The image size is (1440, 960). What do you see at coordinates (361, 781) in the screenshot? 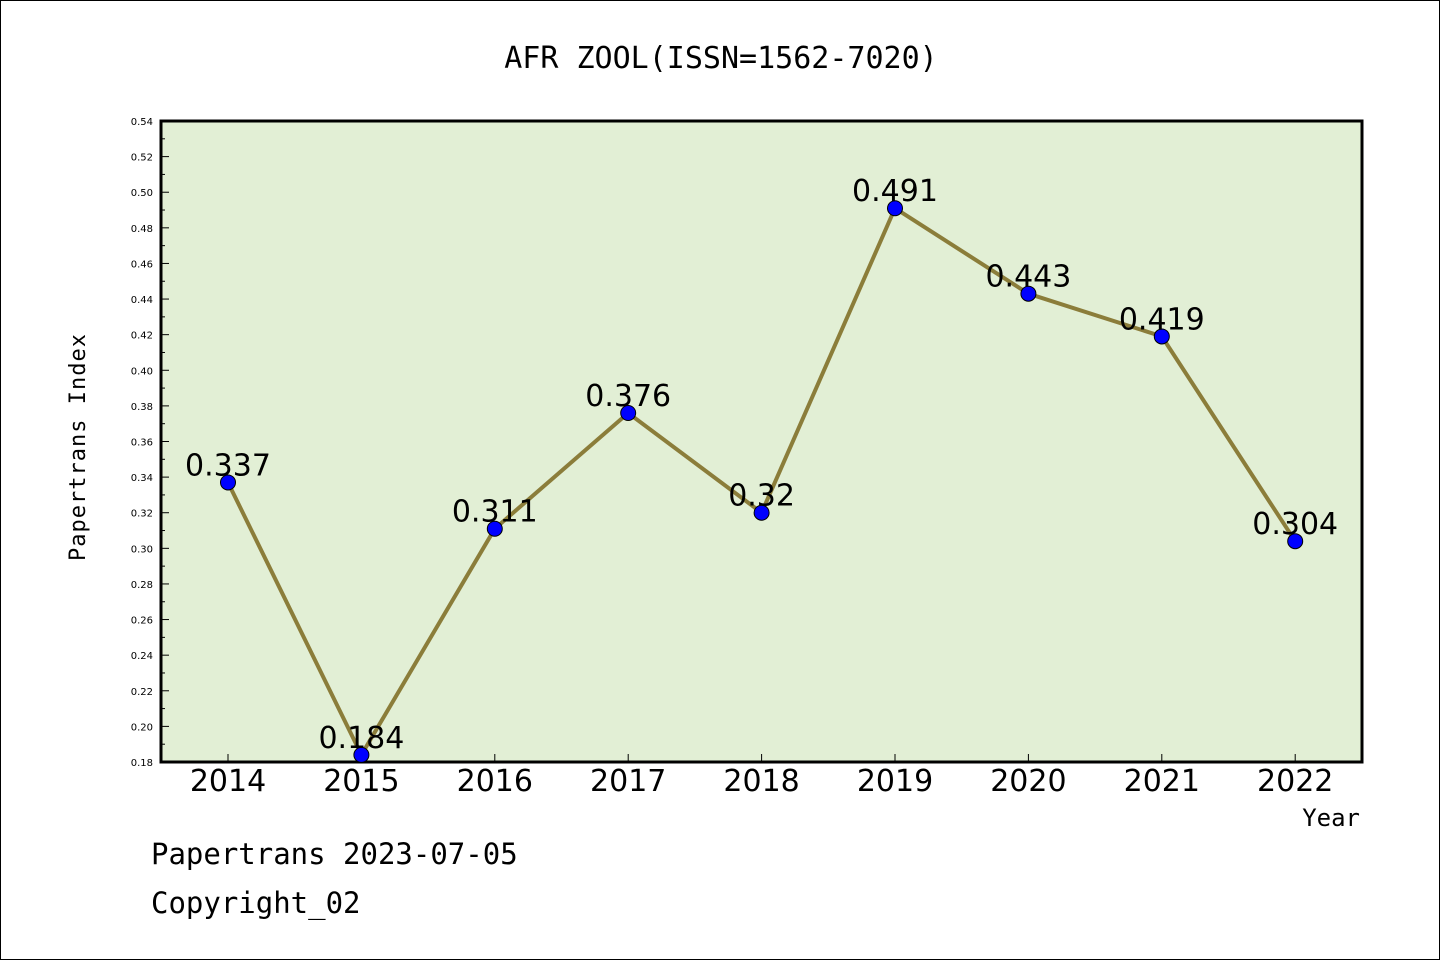
I see `x-tick-label: 2015` at bounding box center [361, 781].